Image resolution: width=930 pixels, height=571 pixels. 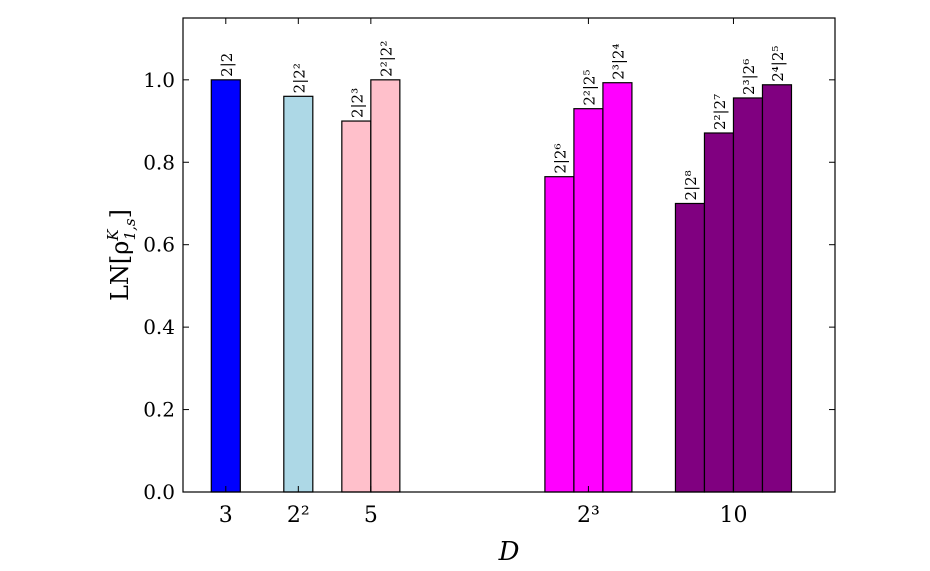 I want to click on x-tick-label: 3, so click(x=226, y=515).